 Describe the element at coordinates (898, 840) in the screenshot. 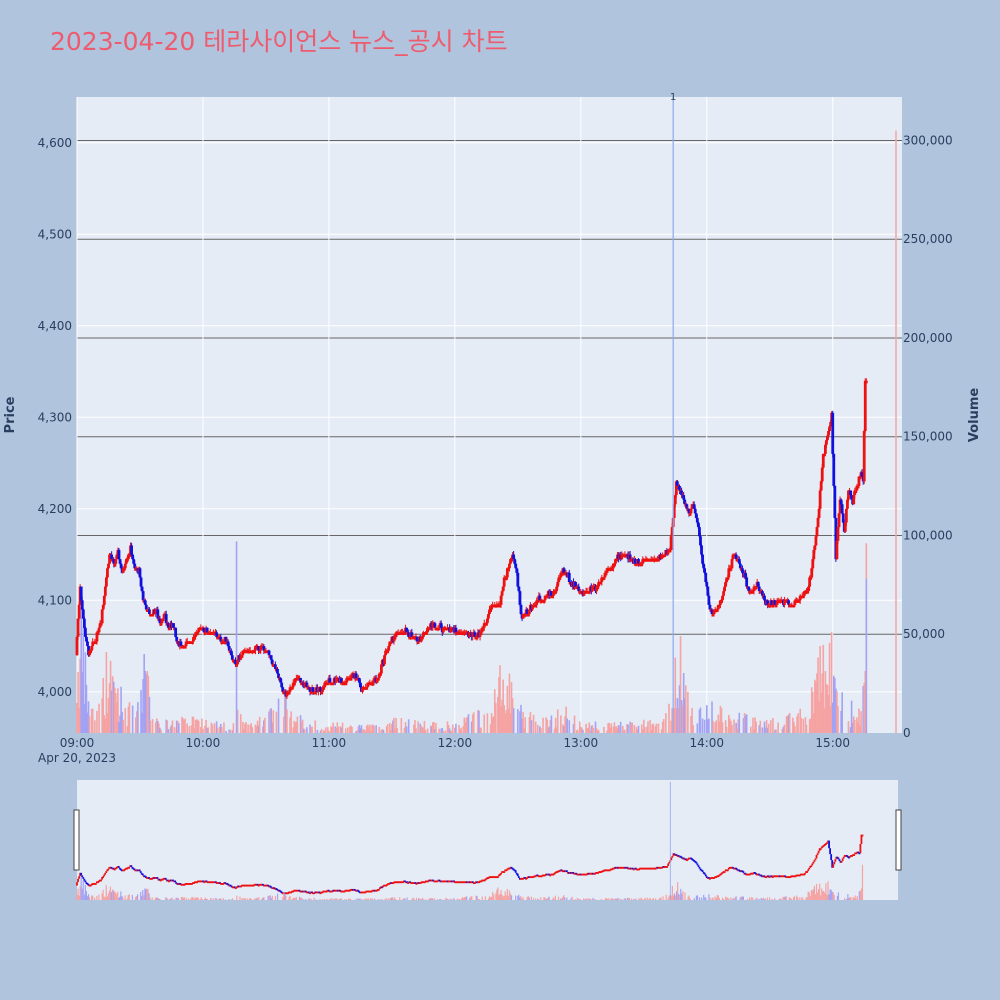

I see `range-slider-right-handle` at that location.